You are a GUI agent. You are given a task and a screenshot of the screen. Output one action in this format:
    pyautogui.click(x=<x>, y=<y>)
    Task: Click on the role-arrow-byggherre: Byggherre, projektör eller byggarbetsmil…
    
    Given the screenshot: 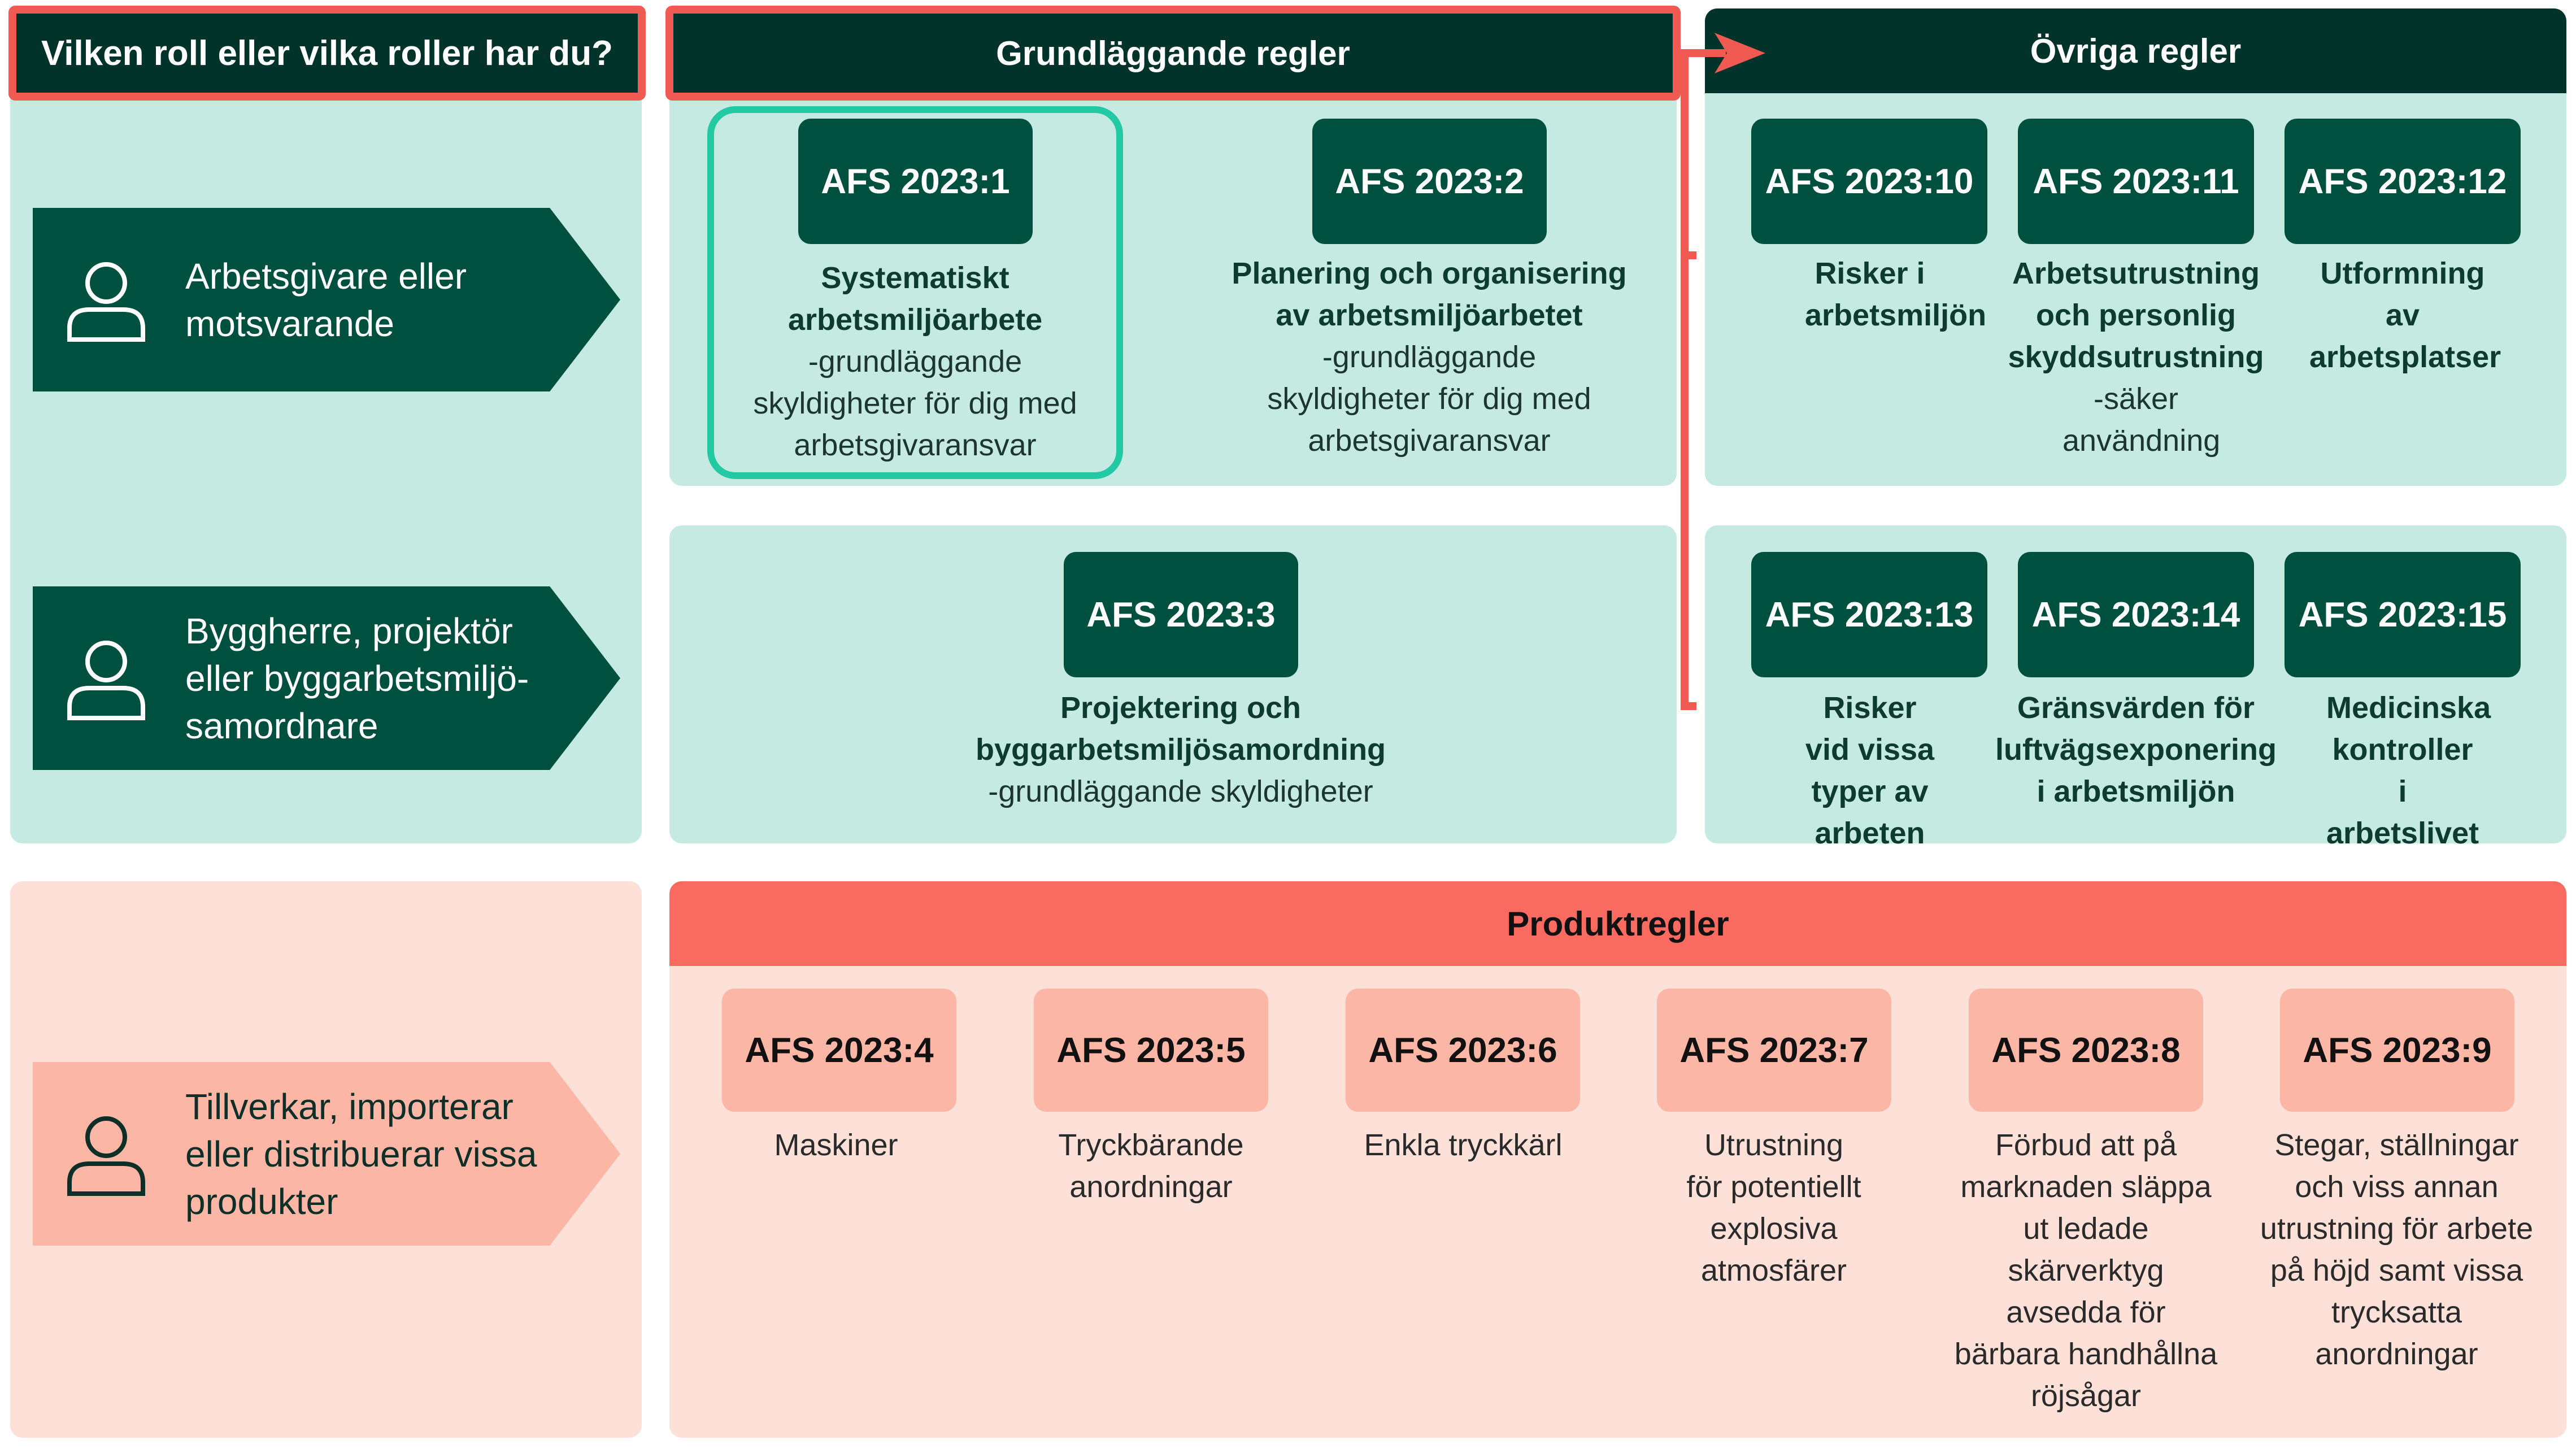 What is the action you would take?
    pyautogui.click(x=326, y=678)
    